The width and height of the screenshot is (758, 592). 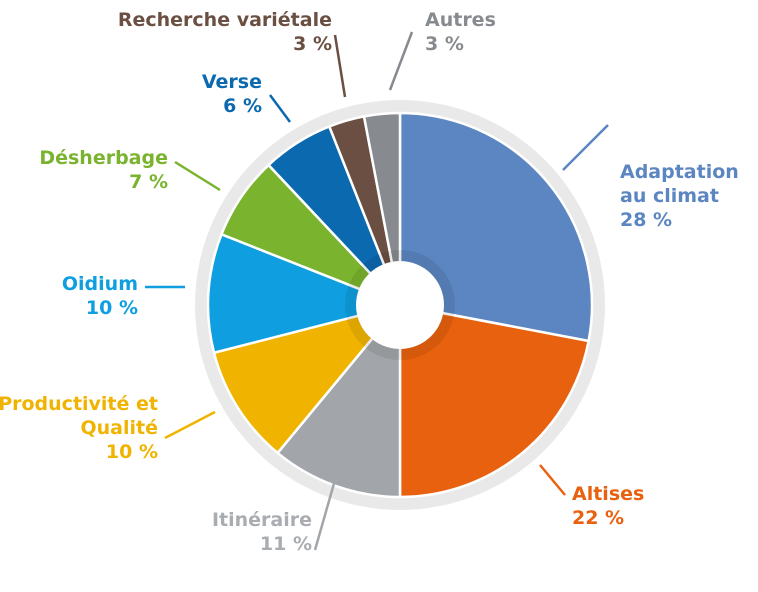 I want to click on slice-label: Désherbage 7 %, so click(x=103, y=170).